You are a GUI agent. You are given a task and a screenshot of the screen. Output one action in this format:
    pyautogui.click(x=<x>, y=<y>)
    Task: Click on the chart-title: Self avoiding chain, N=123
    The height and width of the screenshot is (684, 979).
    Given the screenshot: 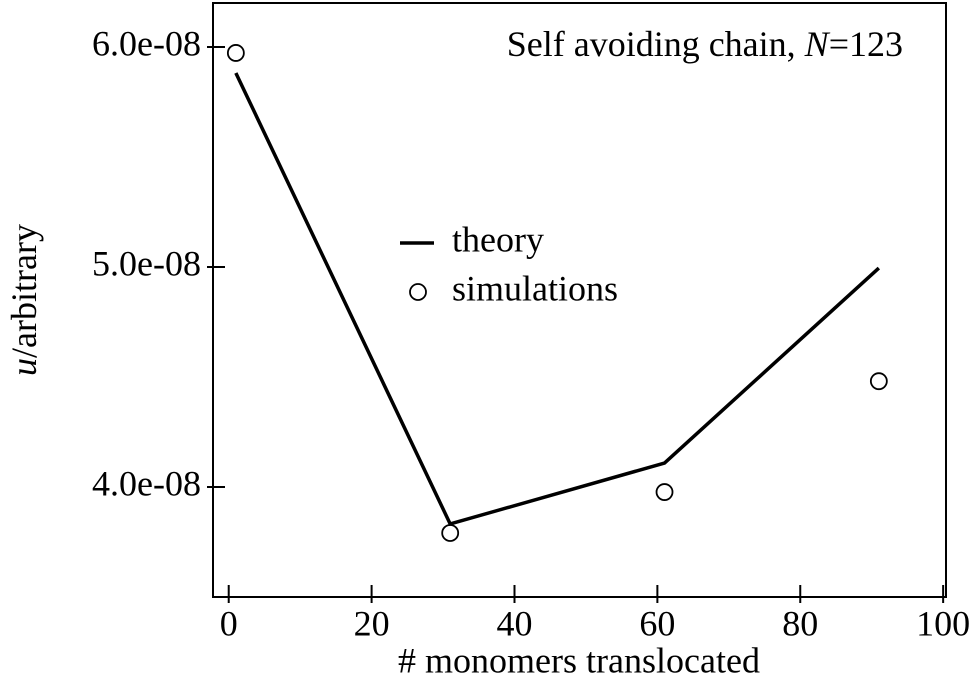 What is the action you would take?
    pyautogui.click(x=705, y=44)
    